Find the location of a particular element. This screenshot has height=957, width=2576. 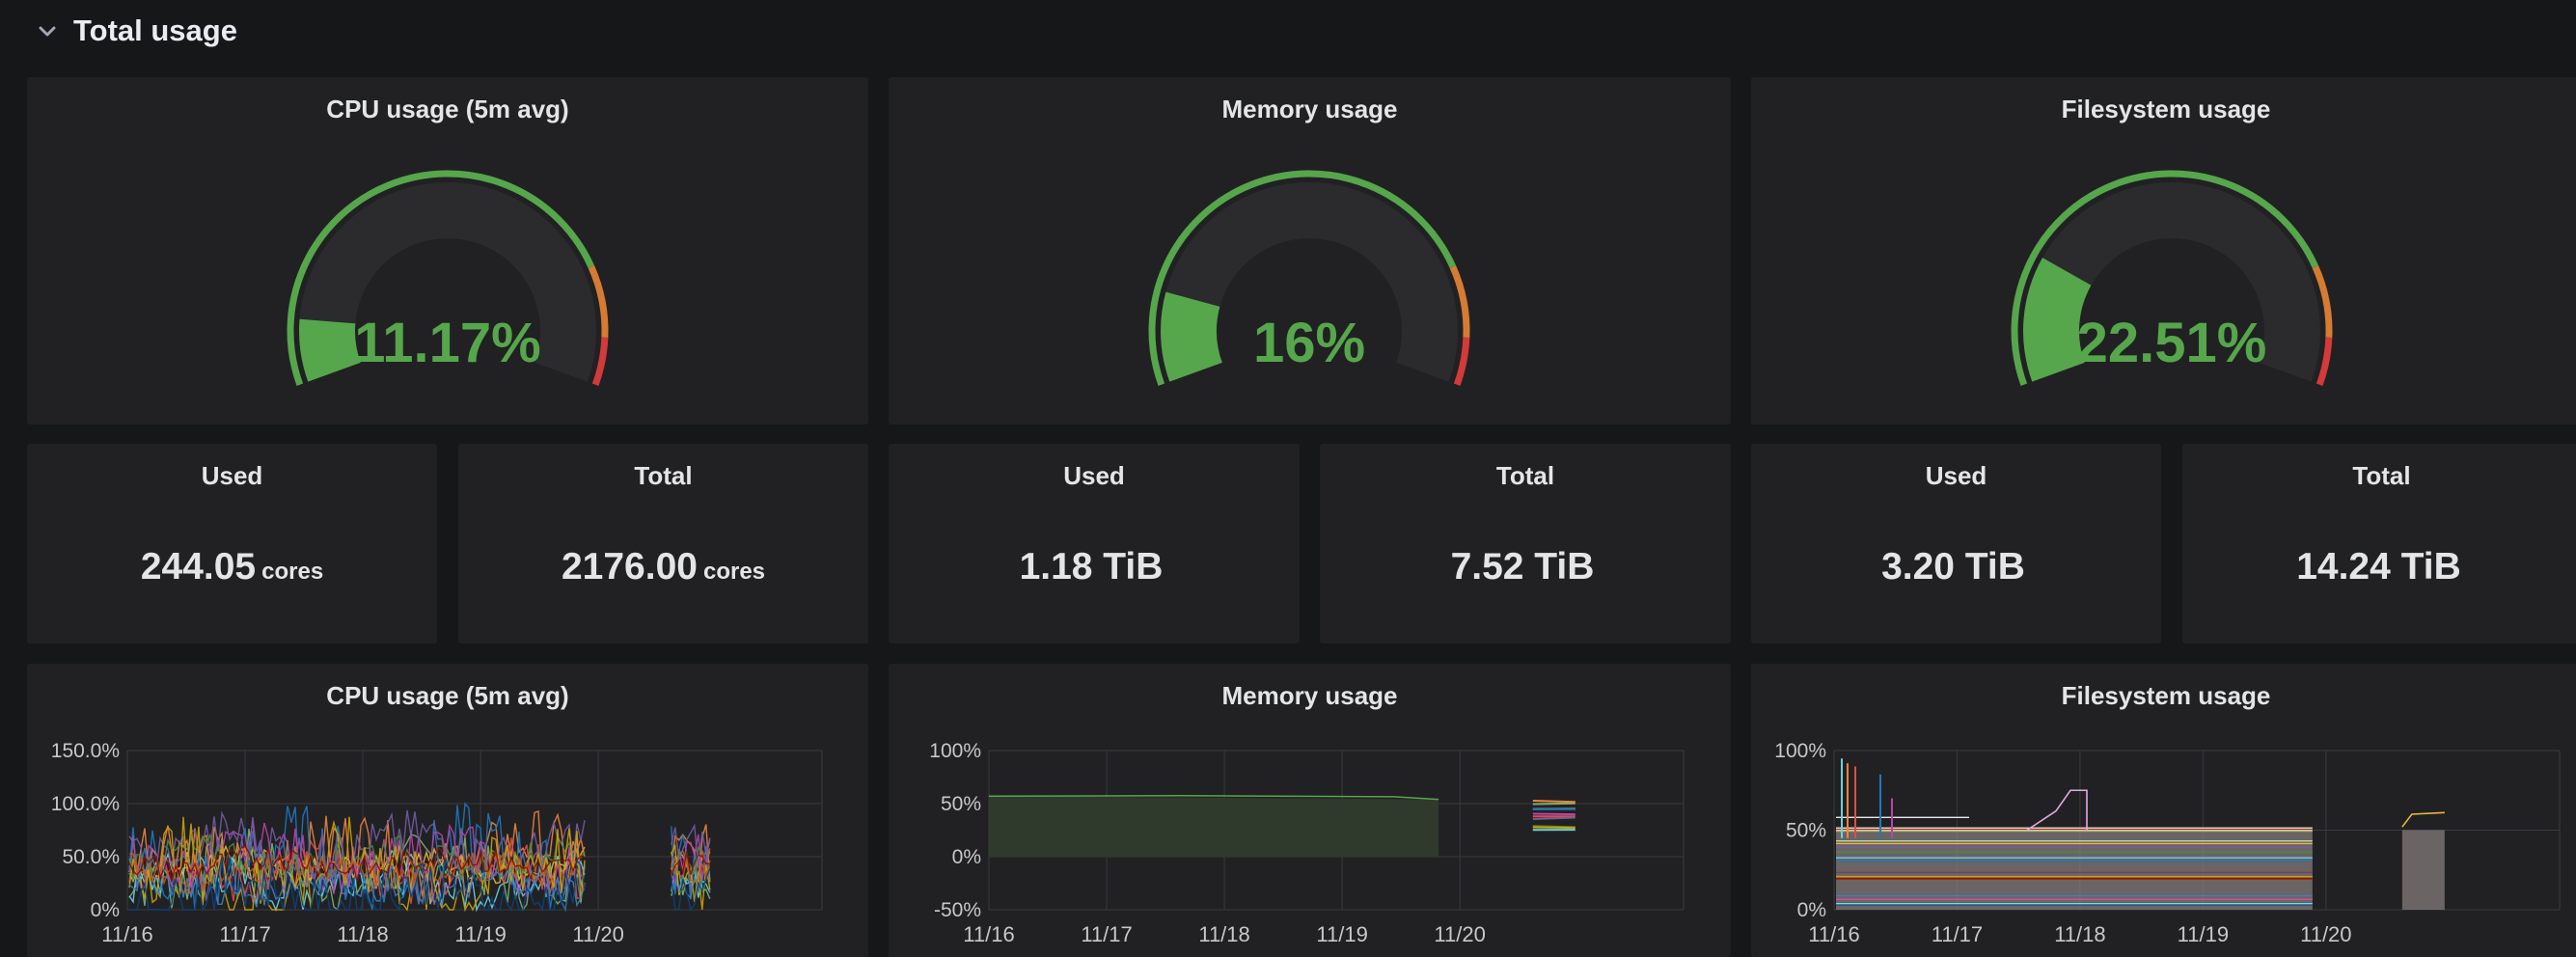

stat-value: 244.05 cores is located at coordinates (232, 567).